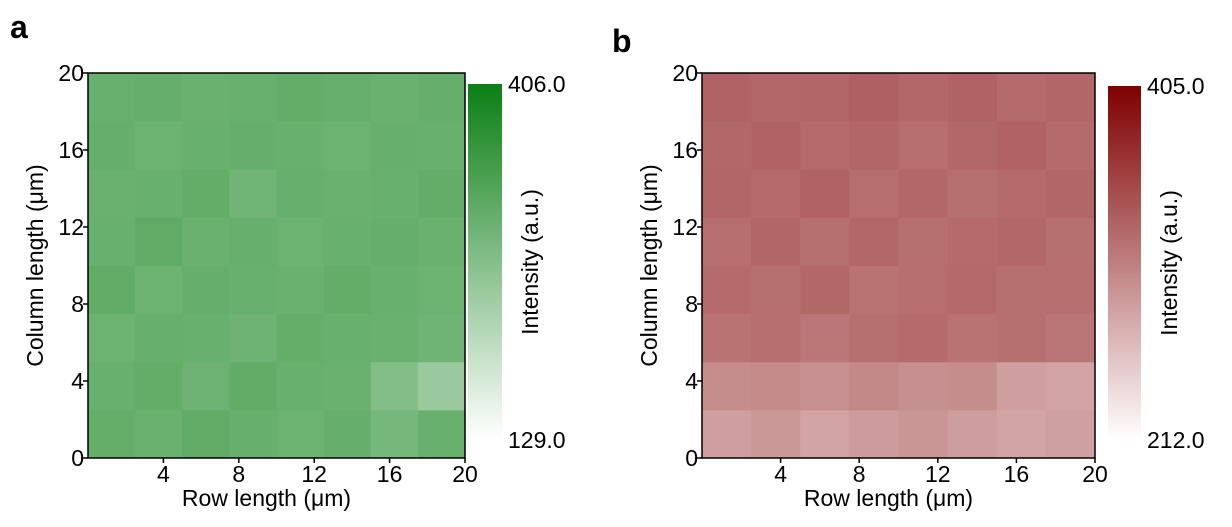 The image size is (1232, 527). Describe the element at coordinates (1176, 86) in the screenshot. I see `colorbar-tick-label: 405.0` at that location.